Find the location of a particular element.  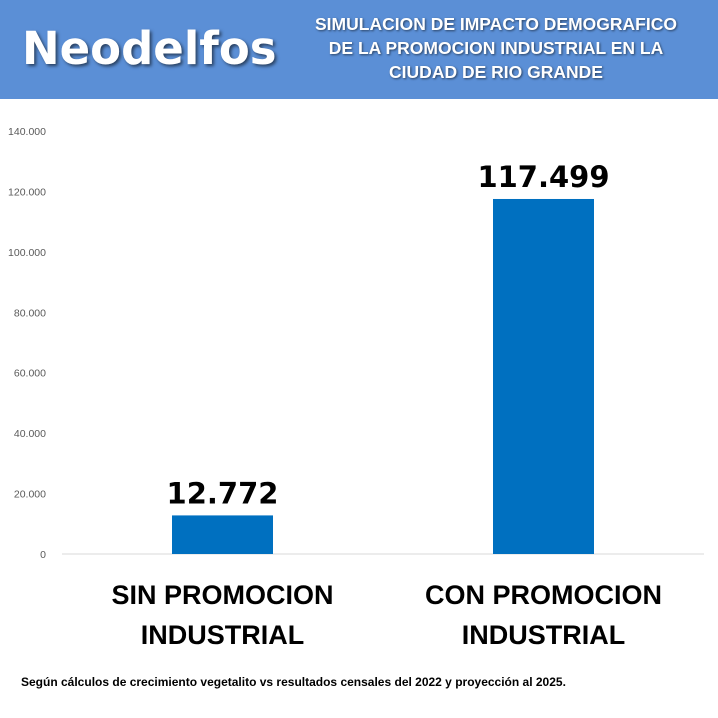

chart-title-line: SIMULACION DE IMPACTO DEMOGRAFICO is located at coordinates (496, 24).